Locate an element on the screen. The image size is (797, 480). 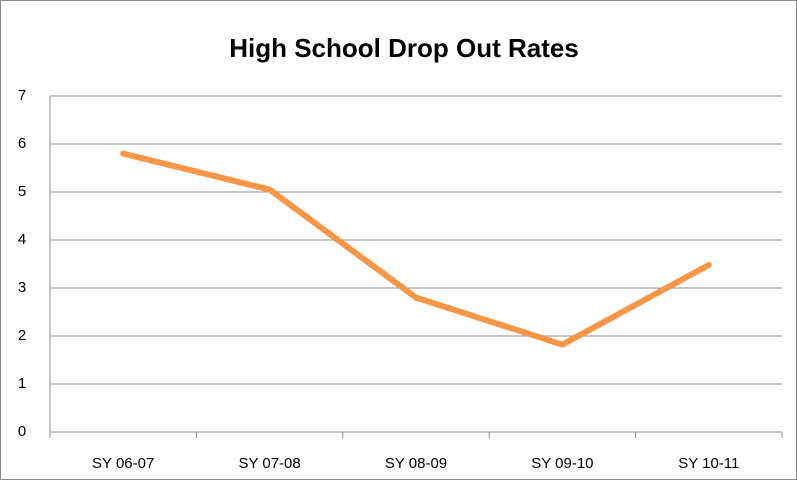
chart-title: High School Drop Out Rates is located at coordinates (404, 48).